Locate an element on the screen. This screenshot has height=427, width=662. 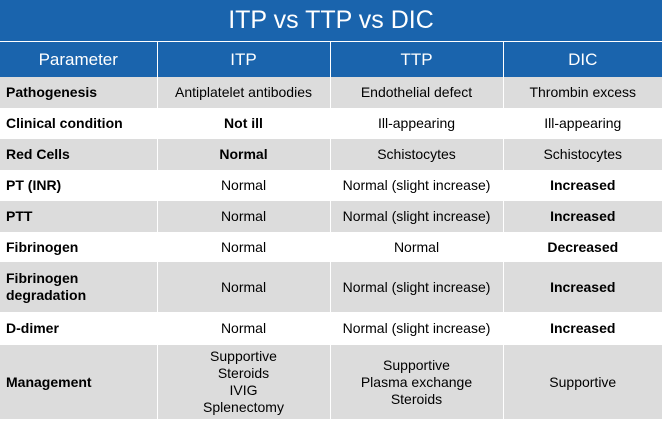
row-label: Fibrinogen is located at coordinates (78, 247).